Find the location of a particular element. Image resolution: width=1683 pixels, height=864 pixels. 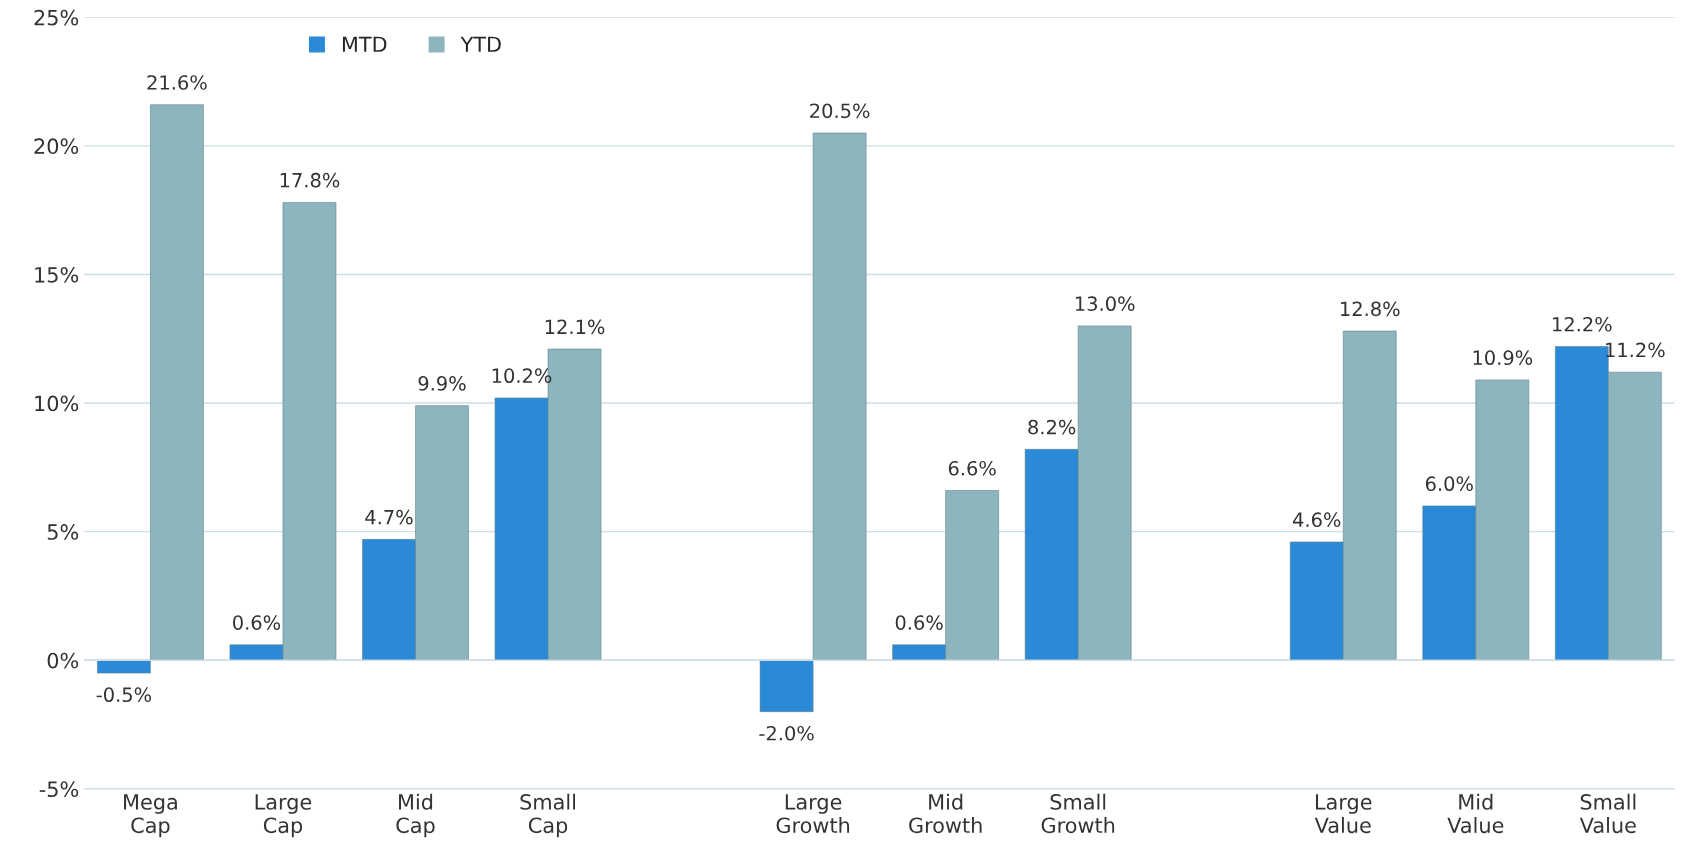

y-tick-label: 10% is located at coordinates (57, 403).